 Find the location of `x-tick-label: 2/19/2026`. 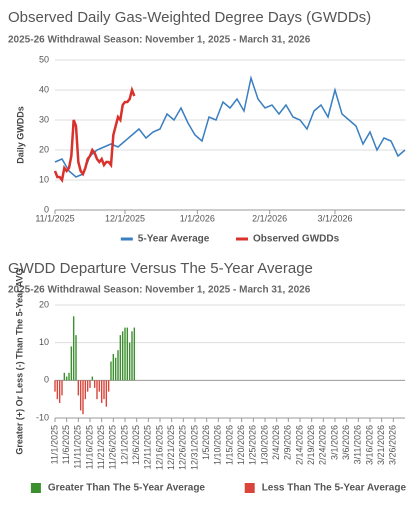

x-tick-label: 2/19/2026 is located at coordinates (311, 445).